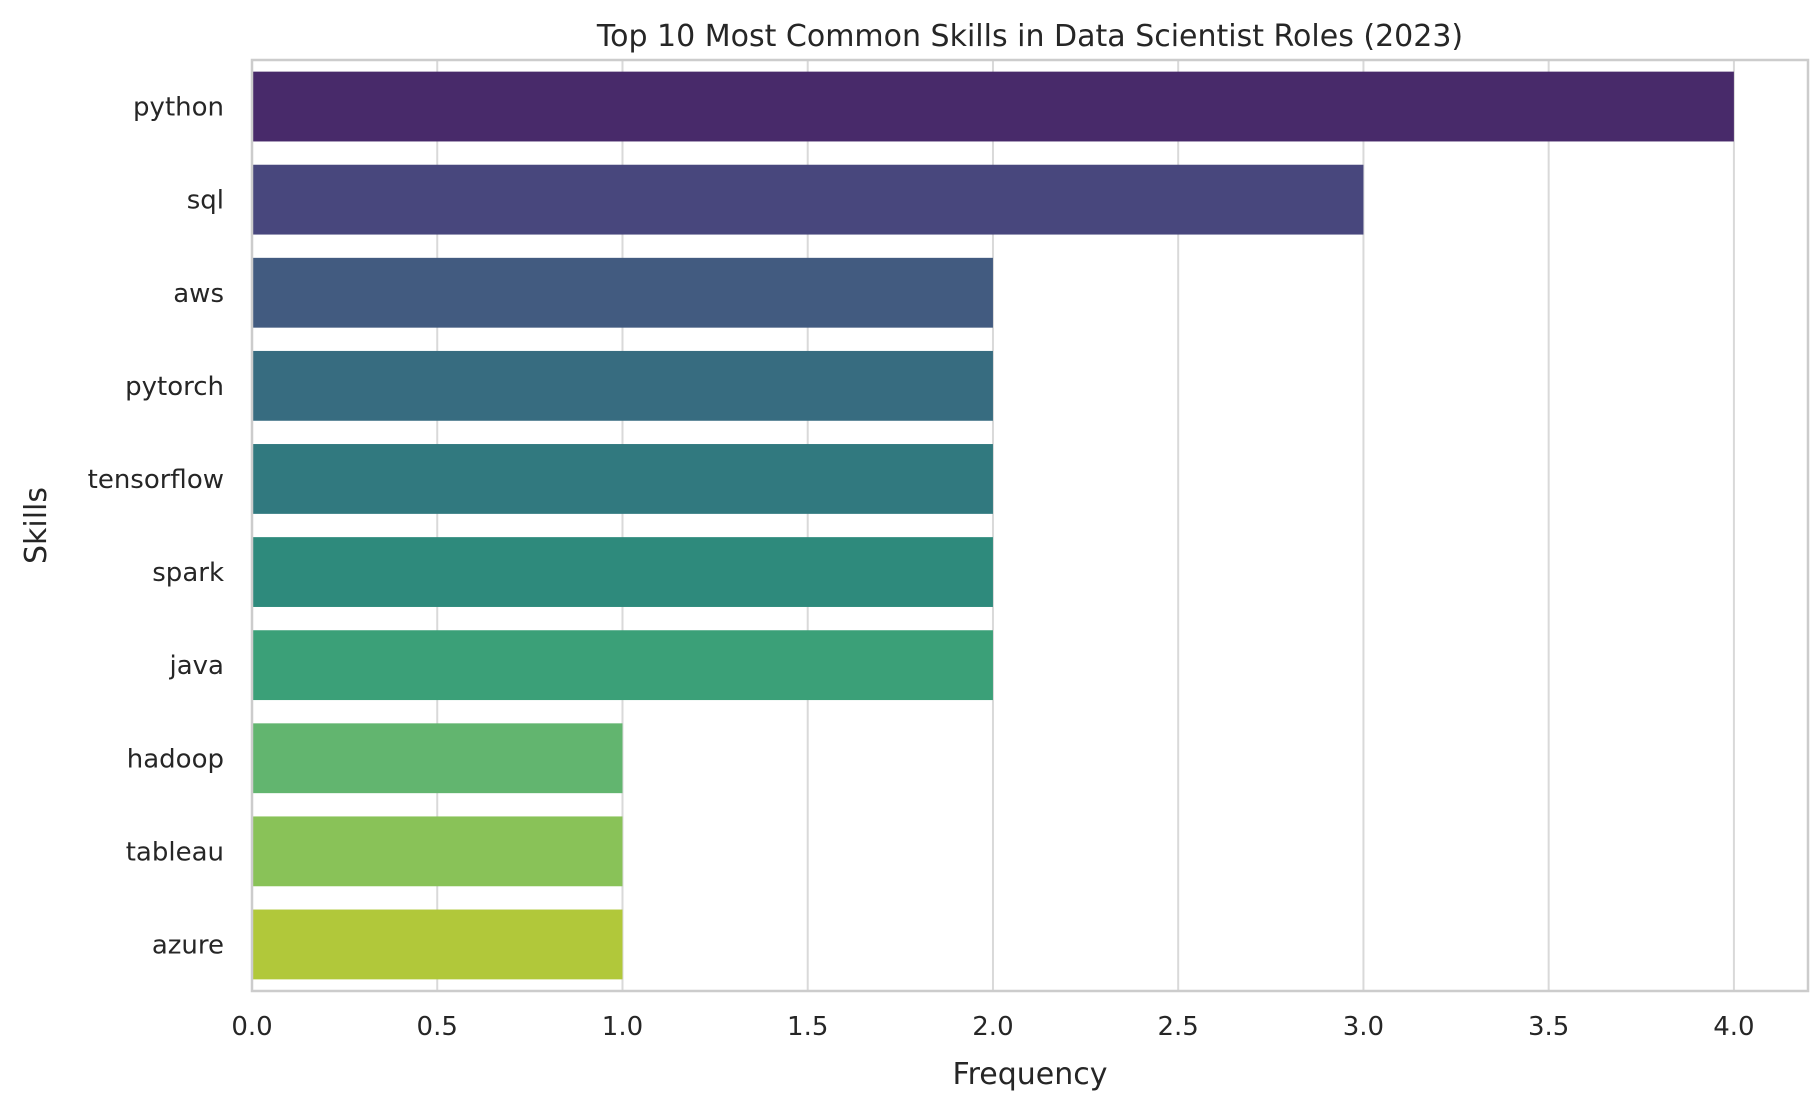 The image size is (1820, 1106). What do you see at coordinates (1178, 1027) in the screenshot?
I see `x-tick-label: 2.5` at bounding box center [1178, 1027].